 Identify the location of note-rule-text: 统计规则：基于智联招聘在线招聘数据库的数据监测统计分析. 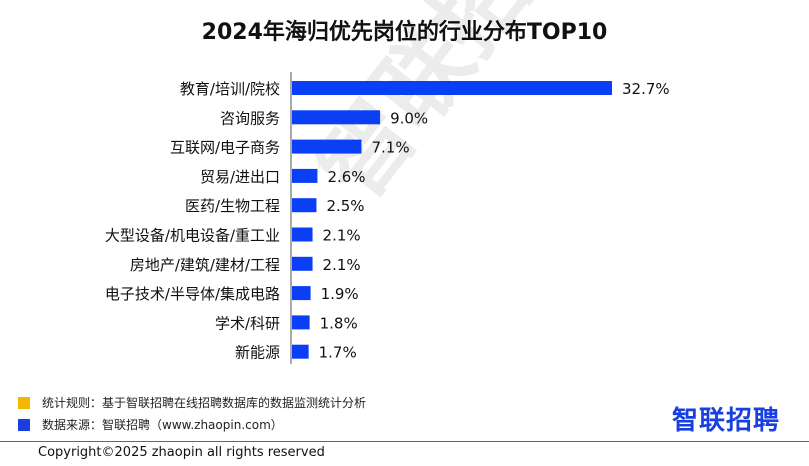
(204, 403).